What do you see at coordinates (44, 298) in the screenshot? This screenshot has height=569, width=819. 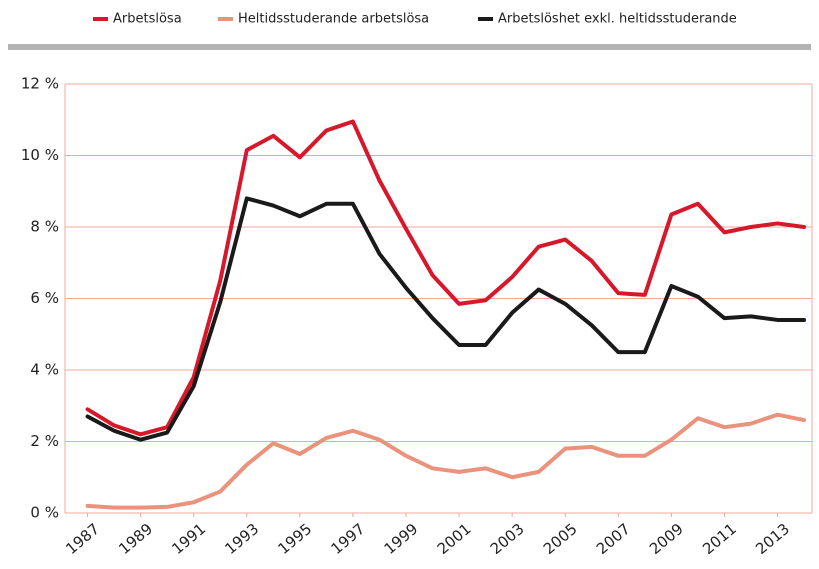 I see `y-tick-label: 6 %` at bounding box center [44, 298].